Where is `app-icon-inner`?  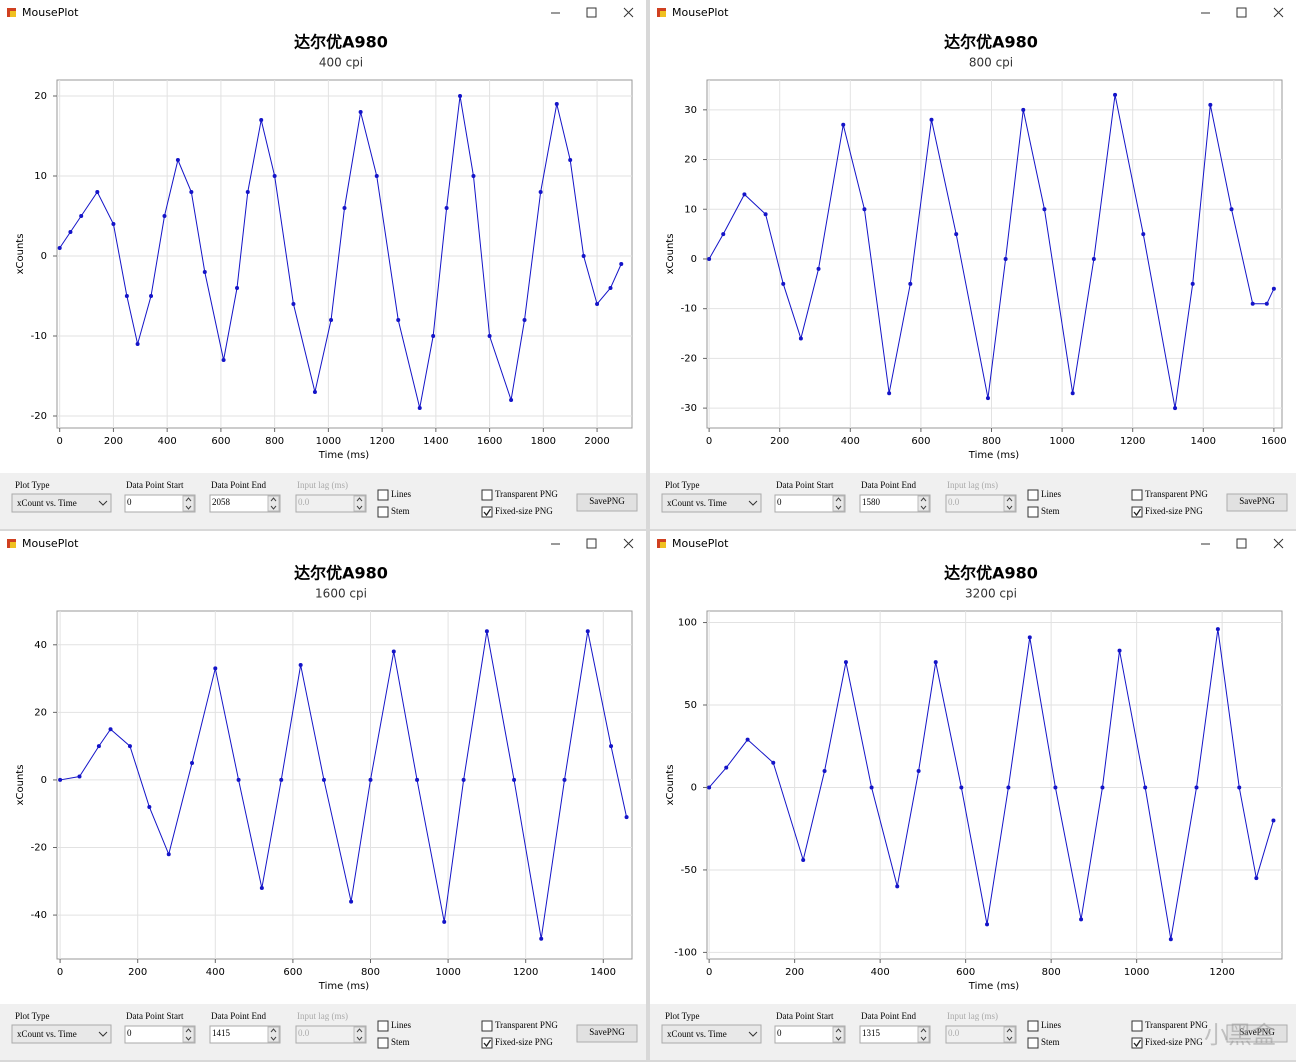
app-icon-inner is located at coordinates (663, 545).